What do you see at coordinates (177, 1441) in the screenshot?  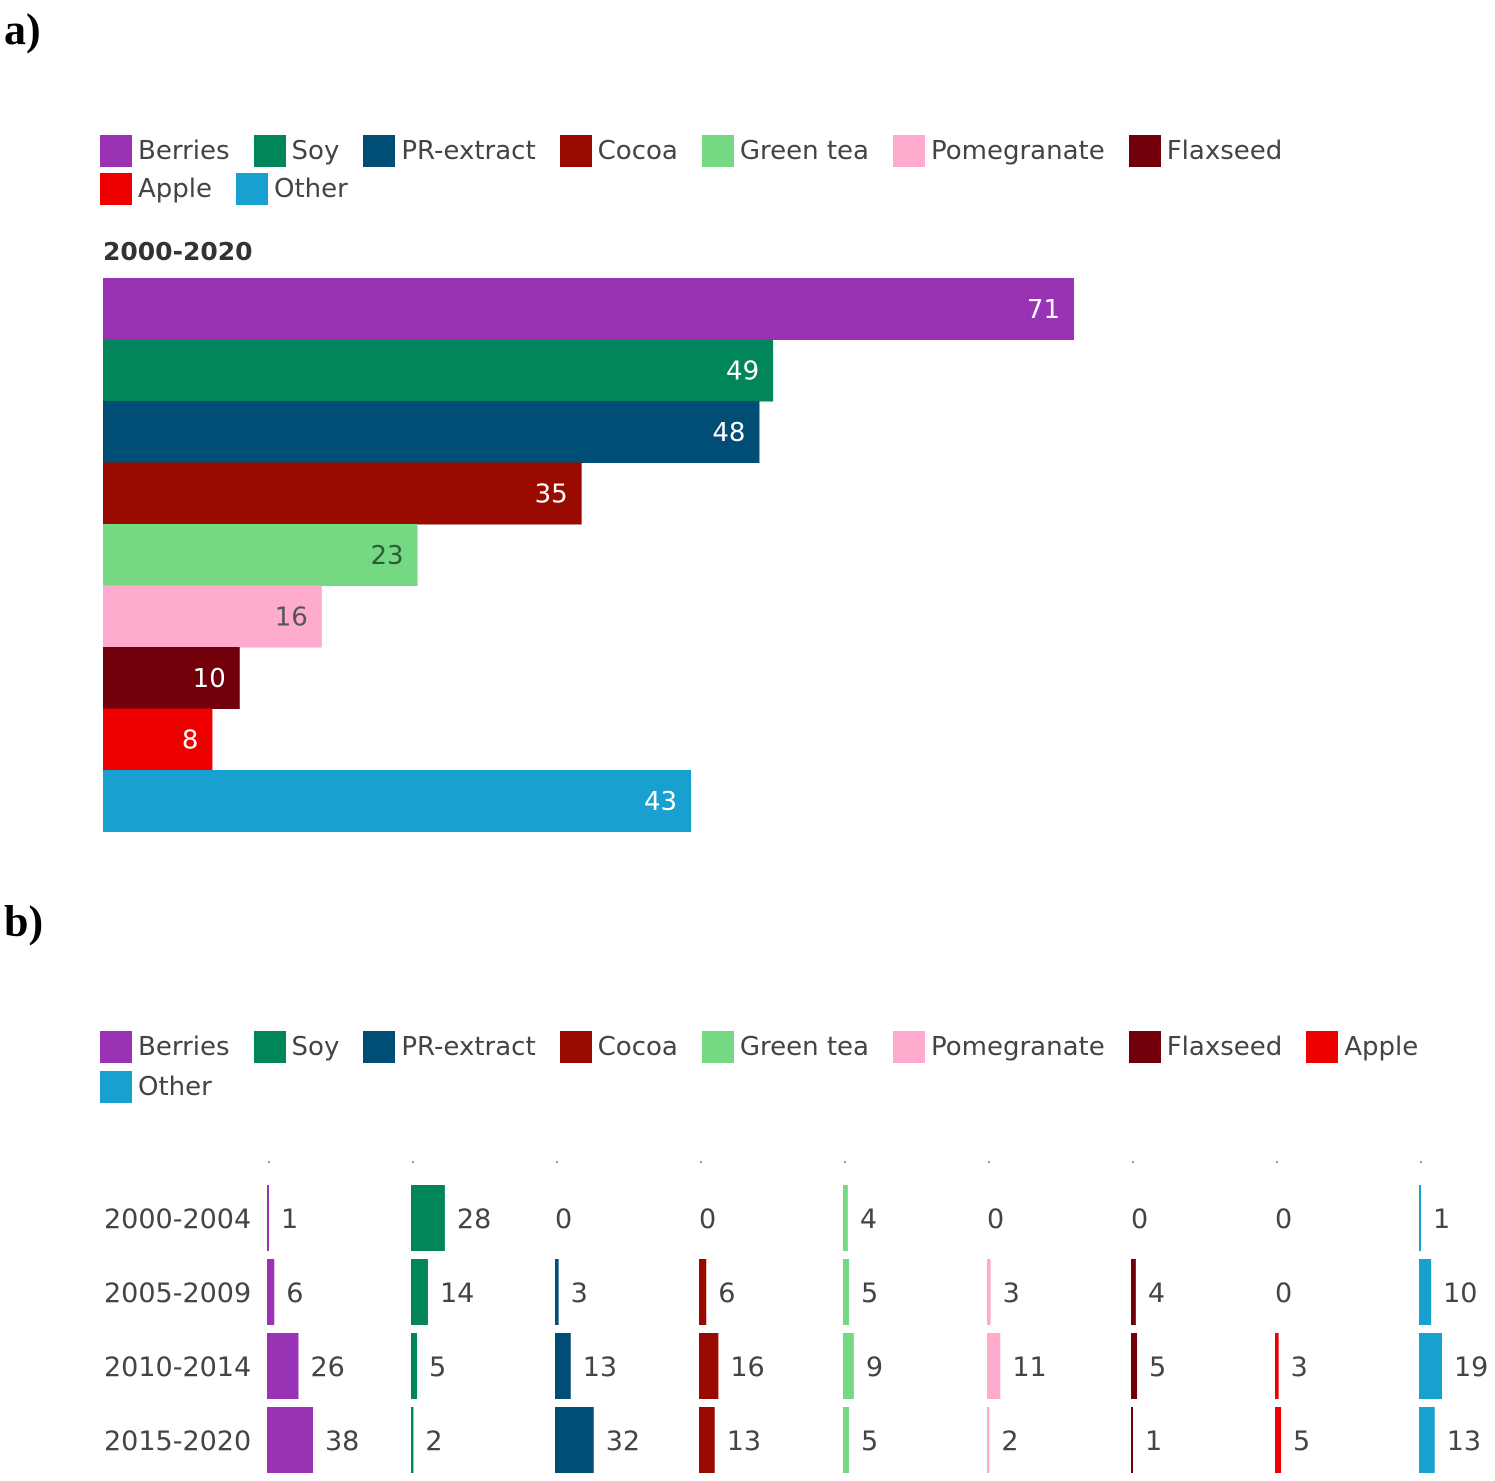 I see `row-label-2015-2020: 2015-2020` at bounding box center [177, 1441].